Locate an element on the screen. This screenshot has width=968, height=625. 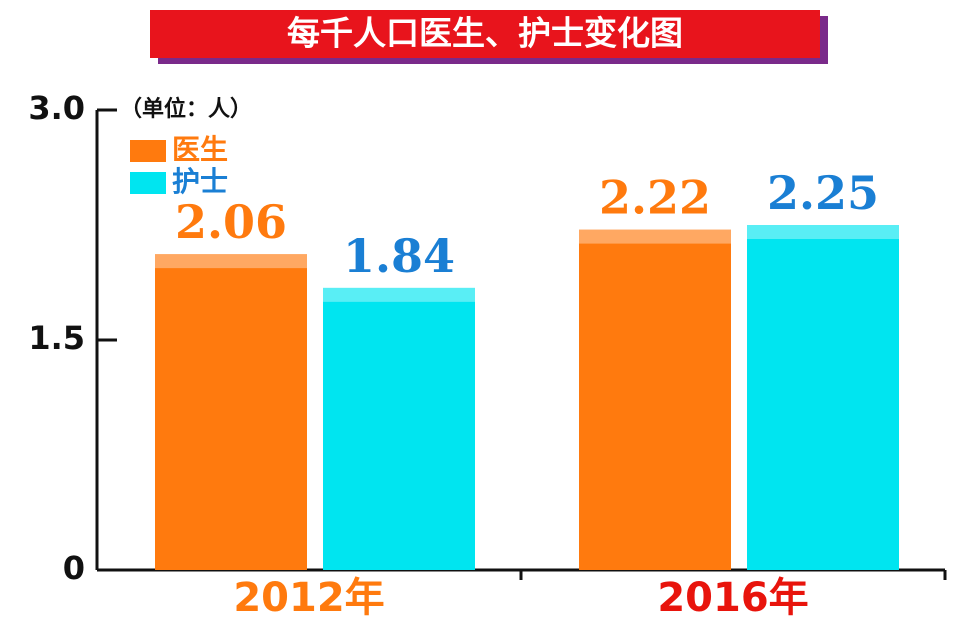
value-label: 2.25 is located at coordinates (823, 193).